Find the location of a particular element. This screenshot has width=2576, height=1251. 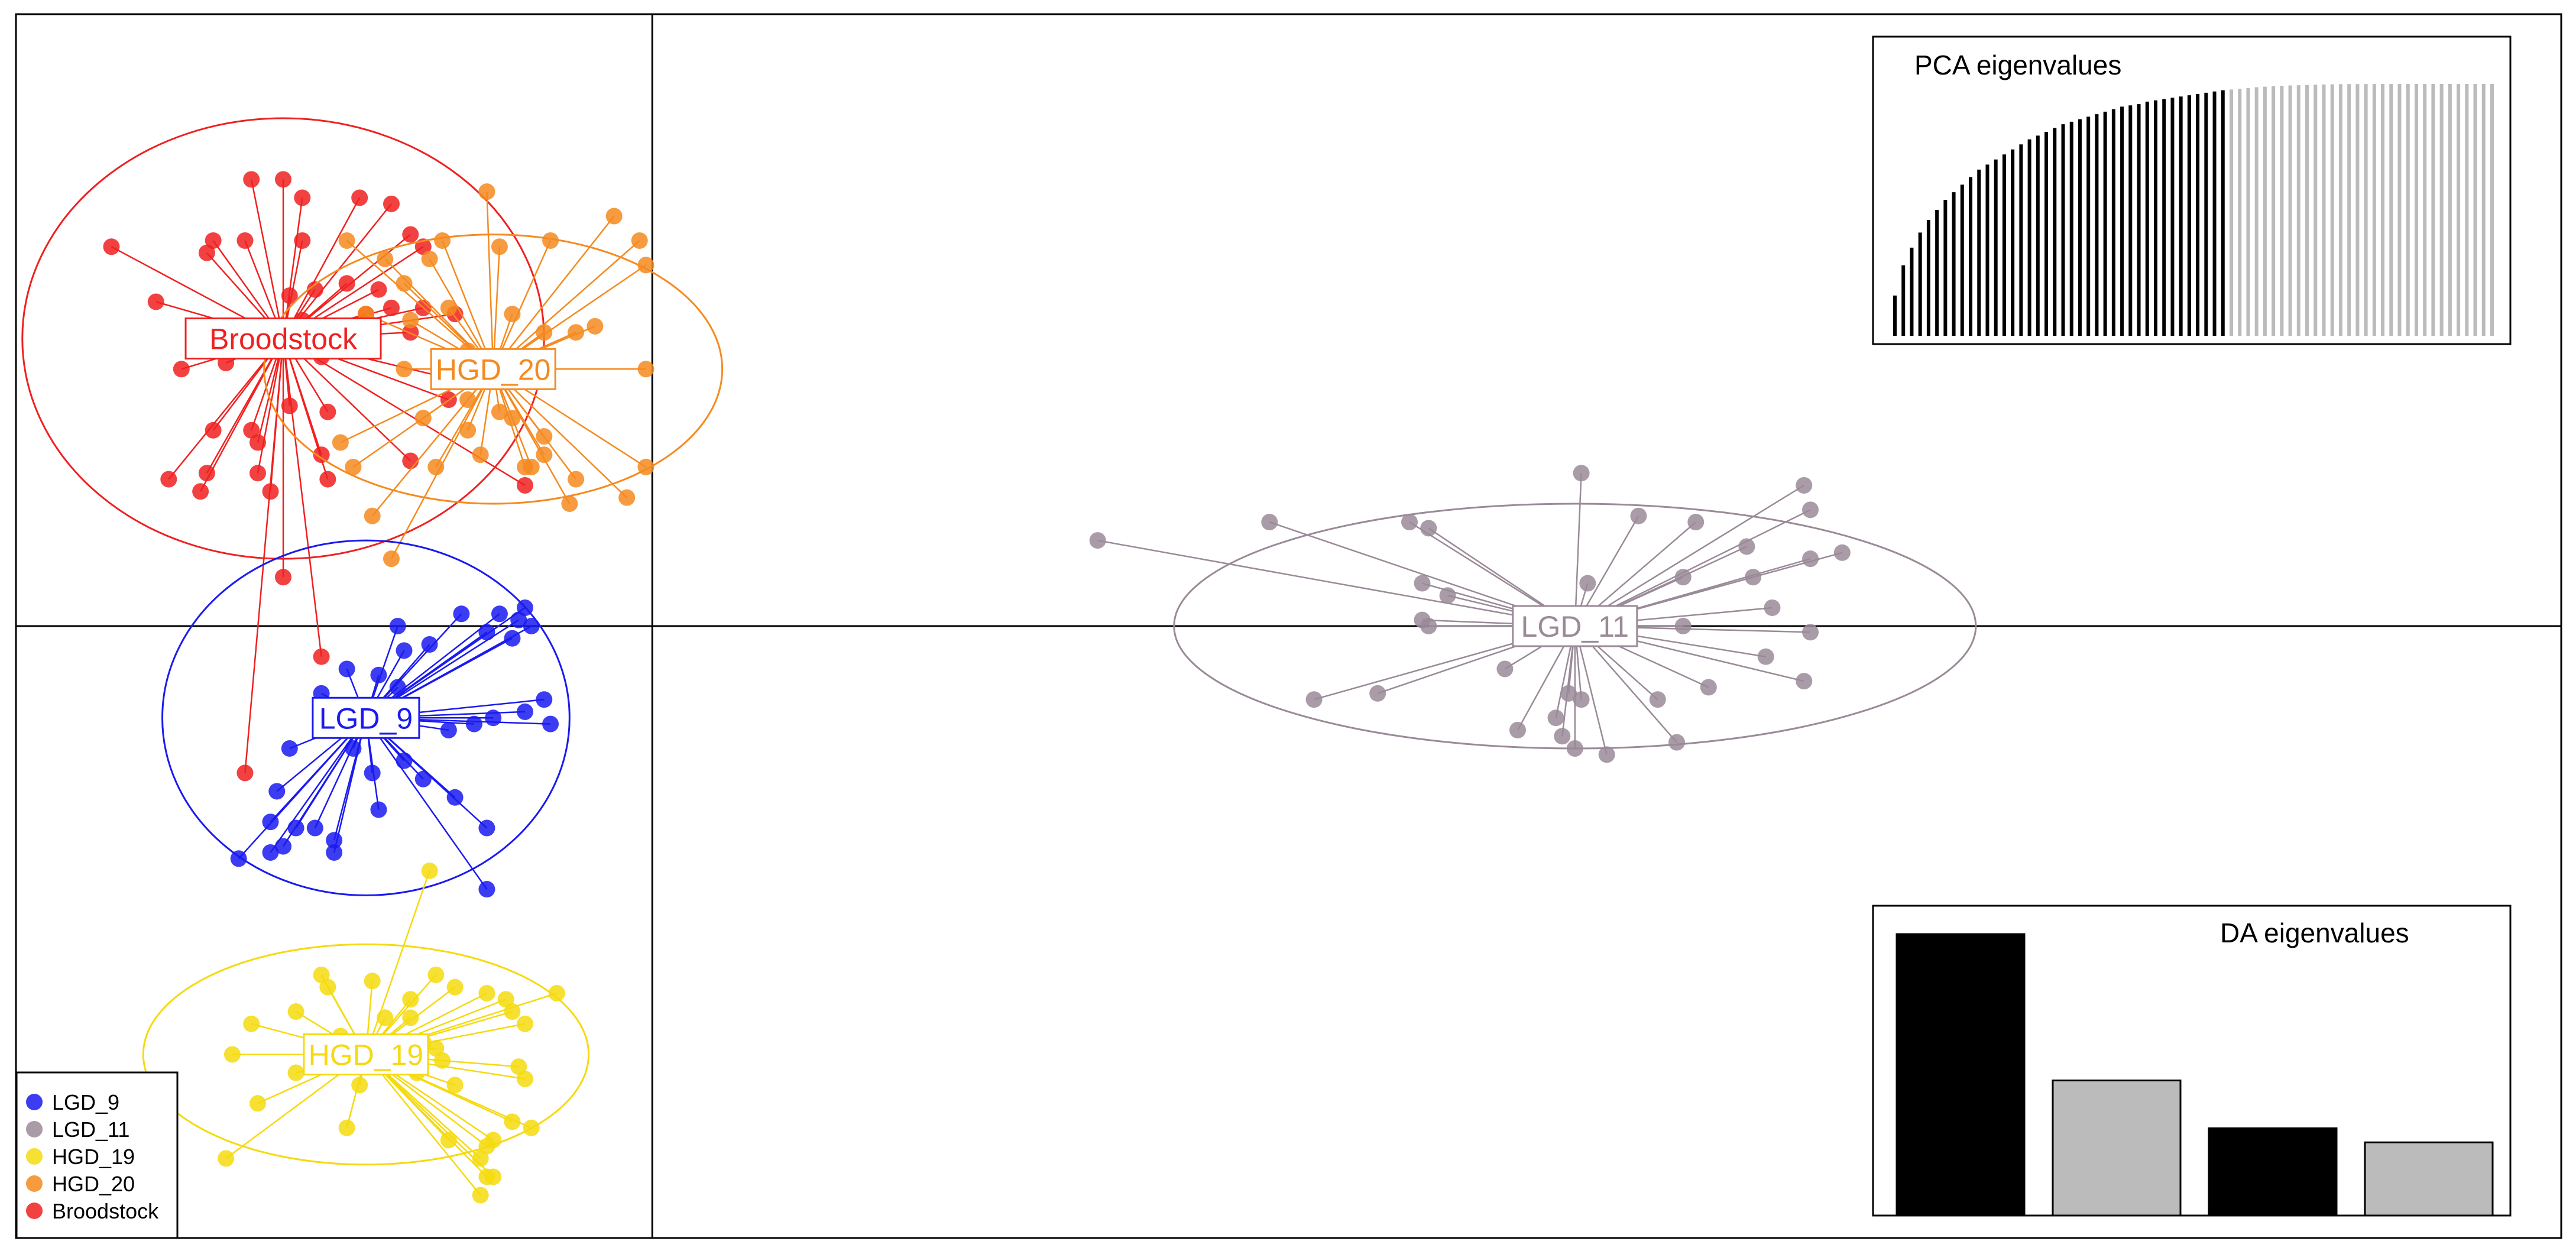

group-label: LGD_11 is located at coordinates (1575, 626).